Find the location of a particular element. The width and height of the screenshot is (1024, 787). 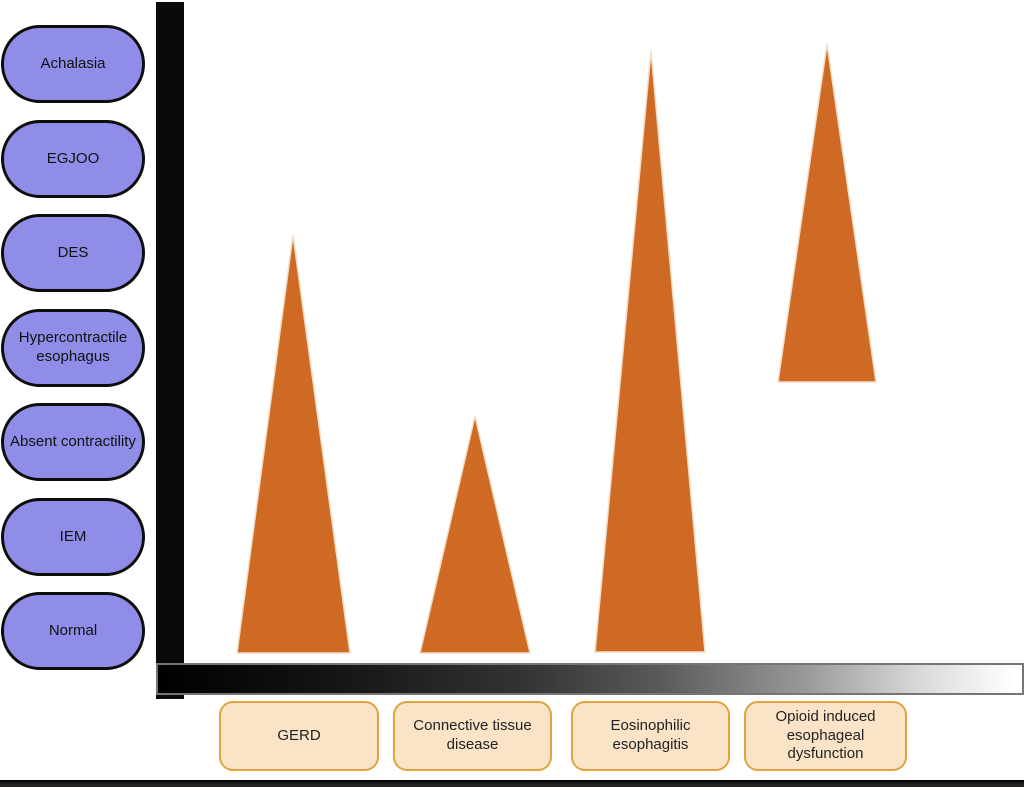

x-axis-label-gerd: GERD is located at coordinates (299, 736).